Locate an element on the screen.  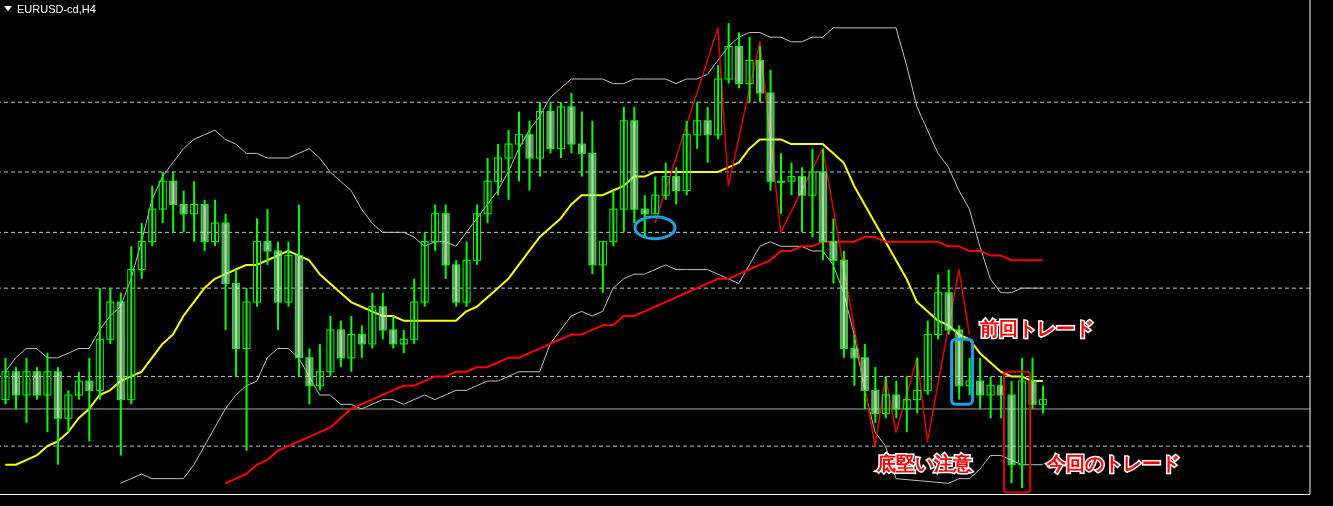
annotation: 前回トレード is located at coordinates (1036, 328).